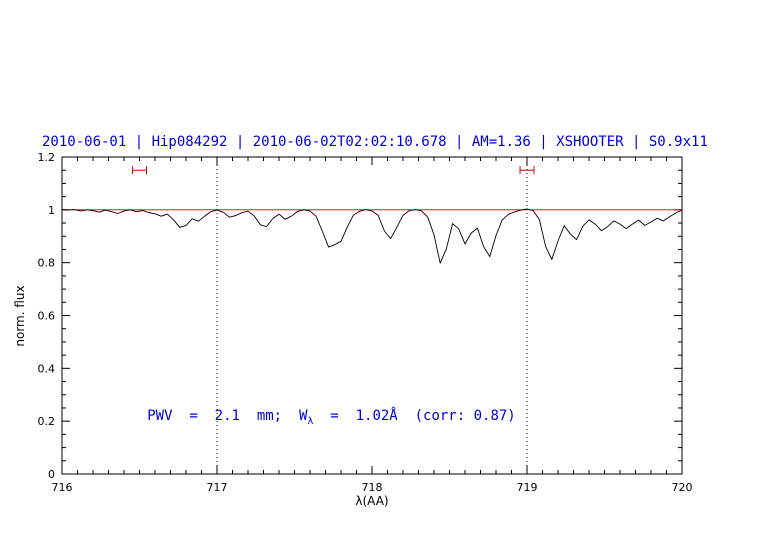 This screenshot has height=542, width=782. I want to click on y-tick-label: 0, so click(51, 474).